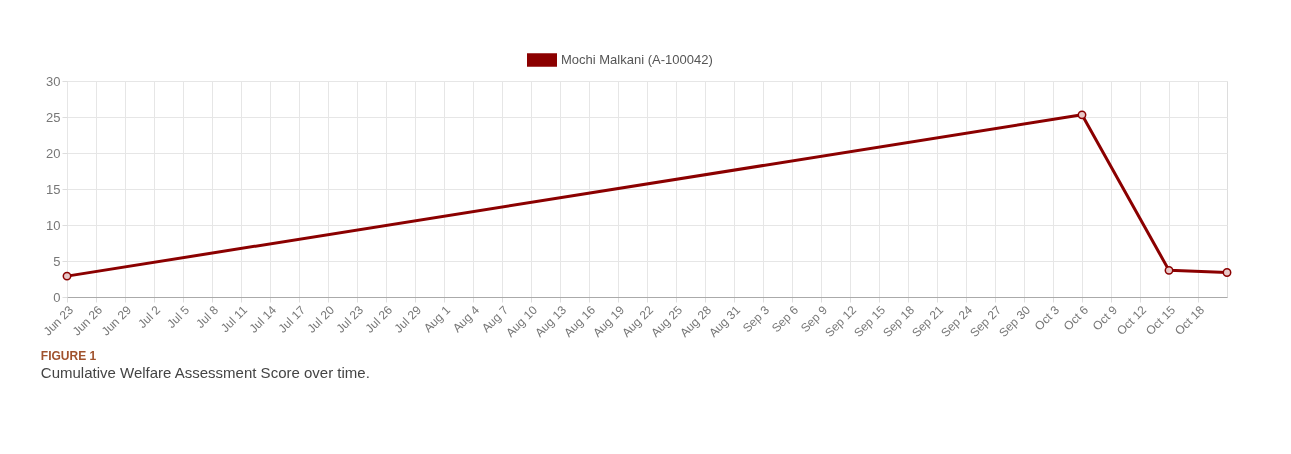 The width and height of the screenshot is (1291, 454). What do you see at coordinates (53, 153) in the screenshot?
I see `y-tick-label: 20` at bounding box center [53, 153].